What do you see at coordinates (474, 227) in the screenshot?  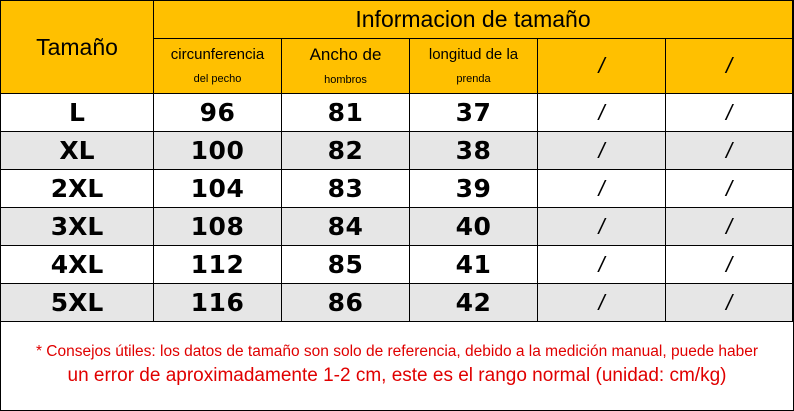 I see `table-row-length: 40` at bounding box center [474, 227].